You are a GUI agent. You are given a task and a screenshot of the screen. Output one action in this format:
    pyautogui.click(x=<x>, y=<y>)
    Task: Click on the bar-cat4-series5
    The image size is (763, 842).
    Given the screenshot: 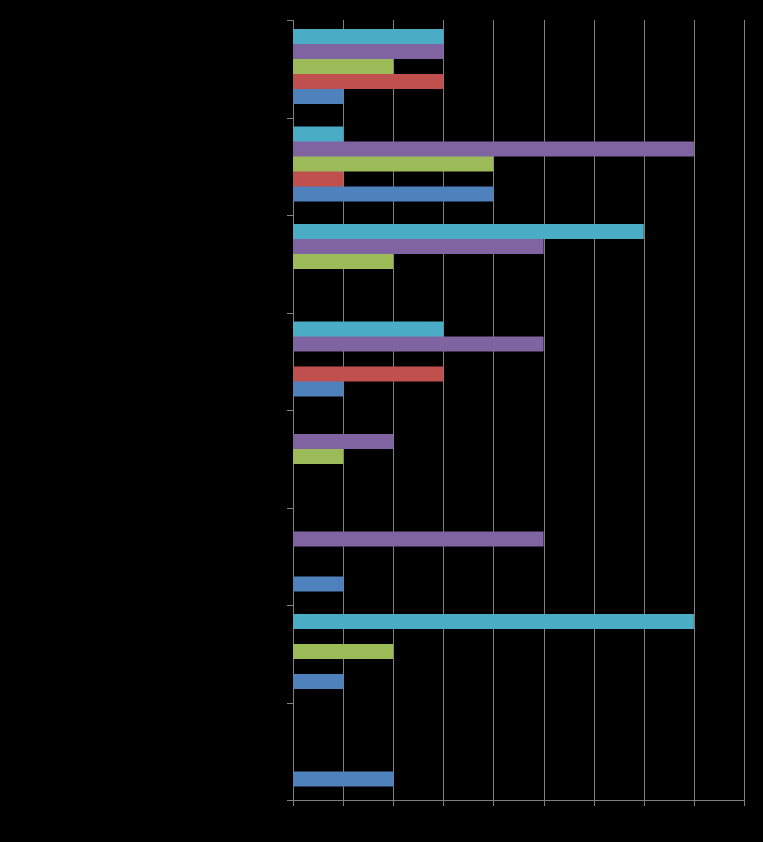 What is the action you would take?
    pyautogui.click(x=368, y=329)
    